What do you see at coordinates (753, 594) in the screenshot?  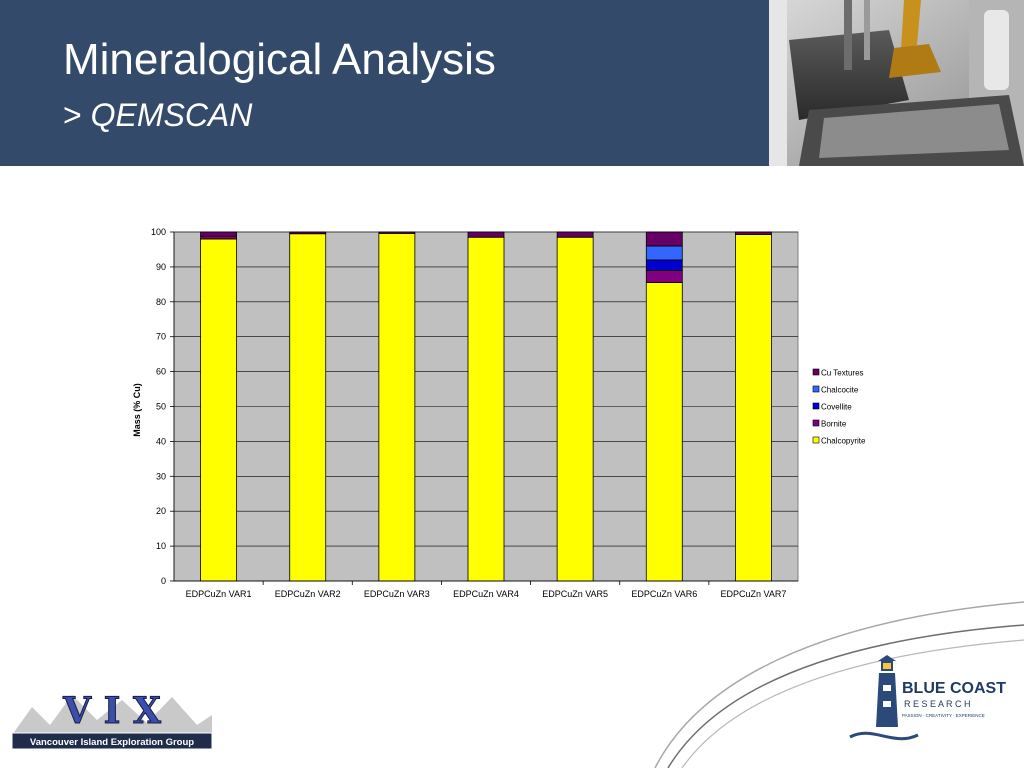 I see `x-tick-label: EDPCuZn VAR7` at bounding box center [753, 594].